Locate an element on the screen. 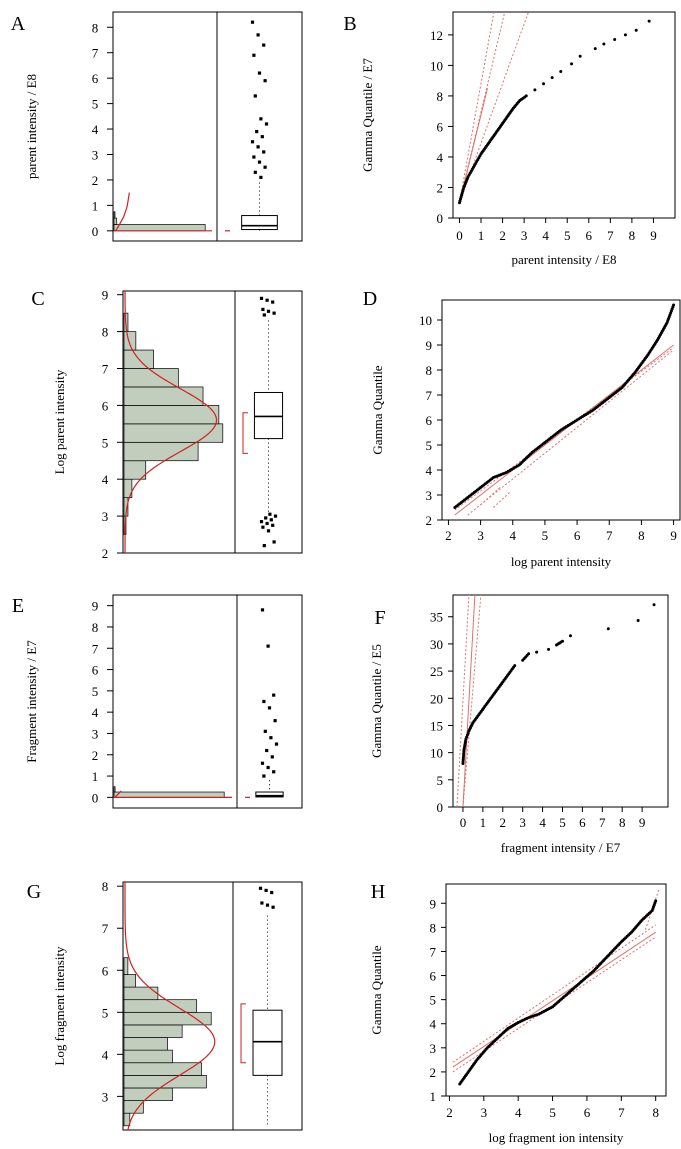  panel-h-ytick-label: 7 is located at coordinates (433, 951).